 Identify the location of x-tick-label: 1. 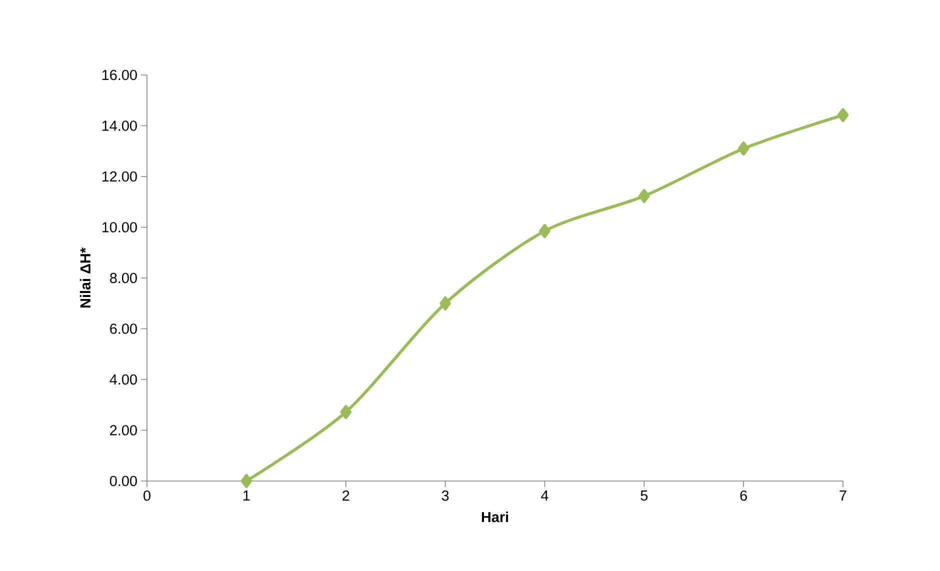
(247, 495).